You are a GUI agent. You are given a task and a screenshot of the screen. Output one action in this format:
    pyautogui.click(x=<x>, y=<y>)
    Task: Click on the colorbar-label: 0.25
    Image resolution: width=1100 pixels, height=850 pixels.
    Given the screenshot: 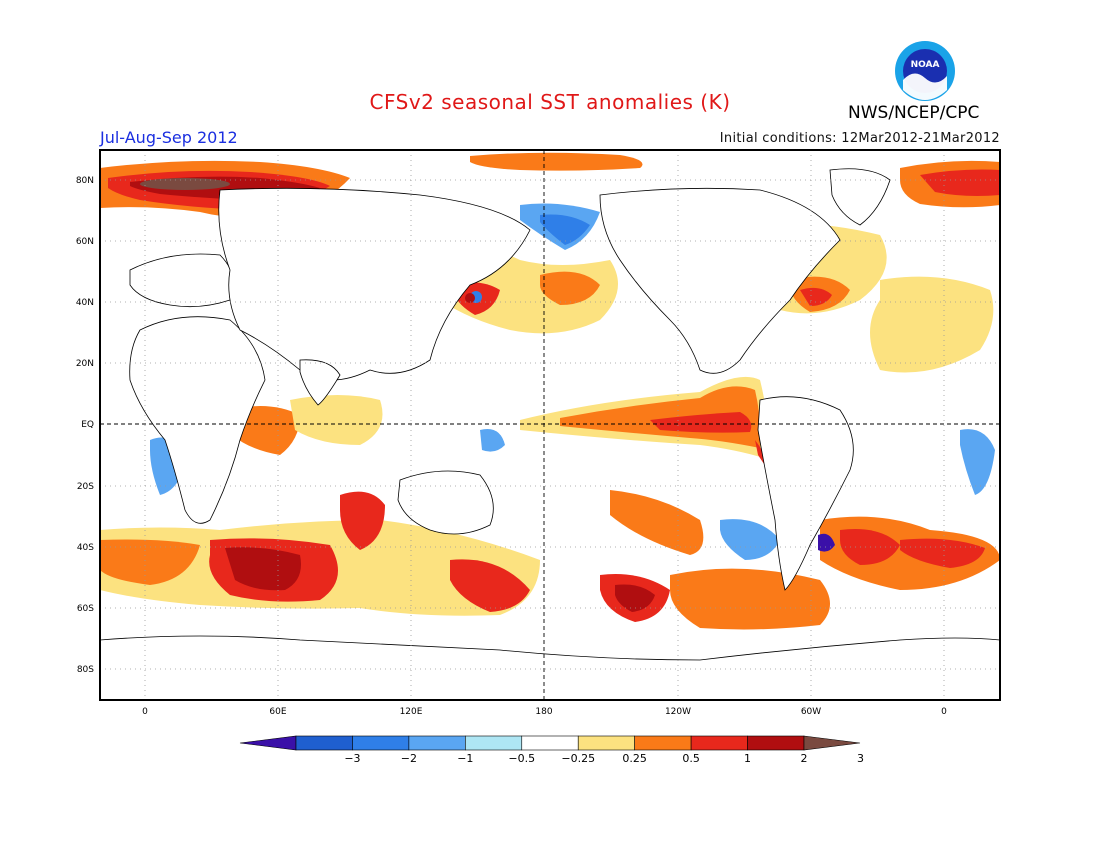 What is the action you would take?
    pyautogui.click(x=634, y=758)
    